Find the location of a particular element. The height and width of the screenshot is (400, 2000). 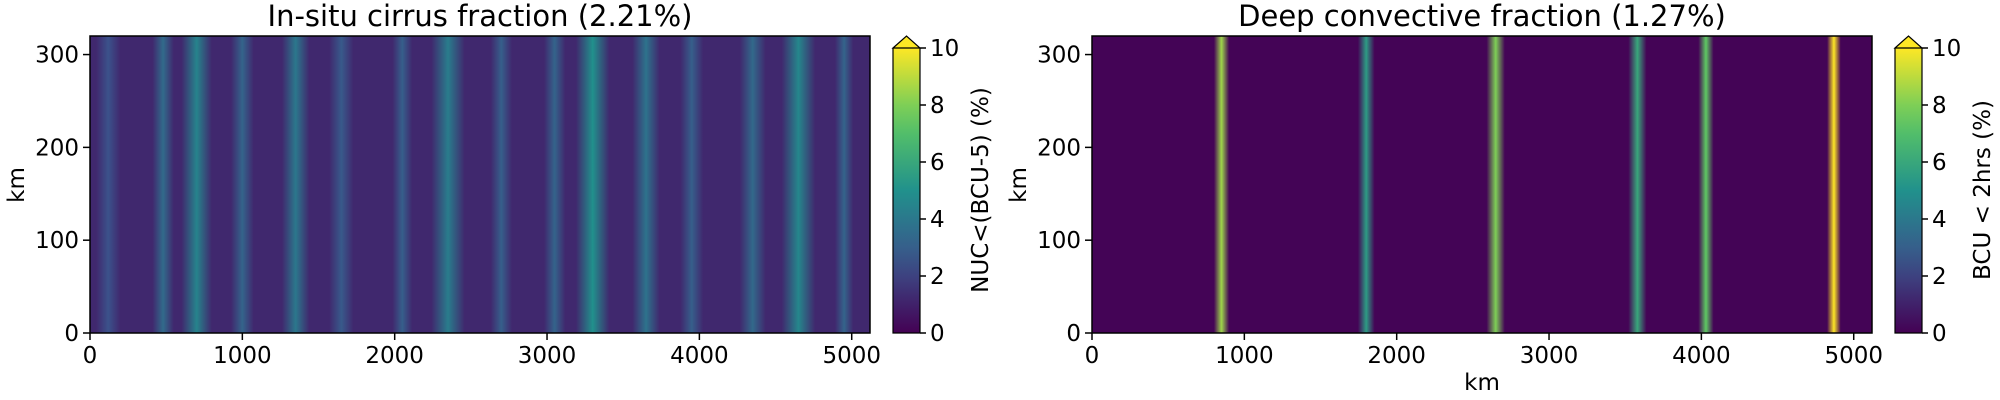

x-axis-label: km is located at coordinates (1482, 383).